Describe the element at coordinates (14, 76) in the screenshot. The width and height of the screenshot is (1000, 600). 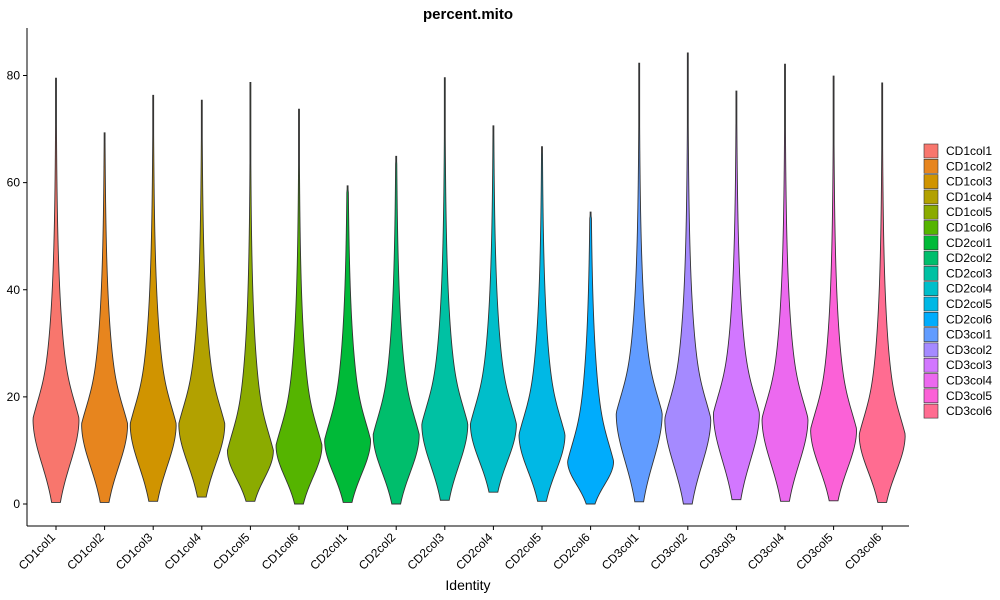
I see `y-tick-label: 80` at that location.